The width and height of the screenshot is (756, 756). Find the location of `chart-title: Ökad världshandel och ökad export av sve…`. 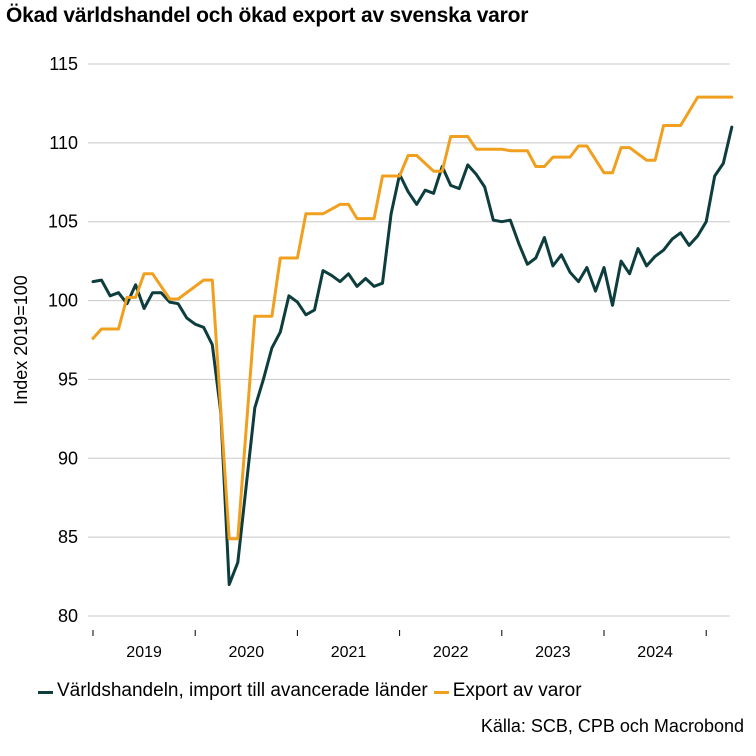

chart-title: Ökad världshandel och ökad export av sve… is located at coordinates (267, 15).